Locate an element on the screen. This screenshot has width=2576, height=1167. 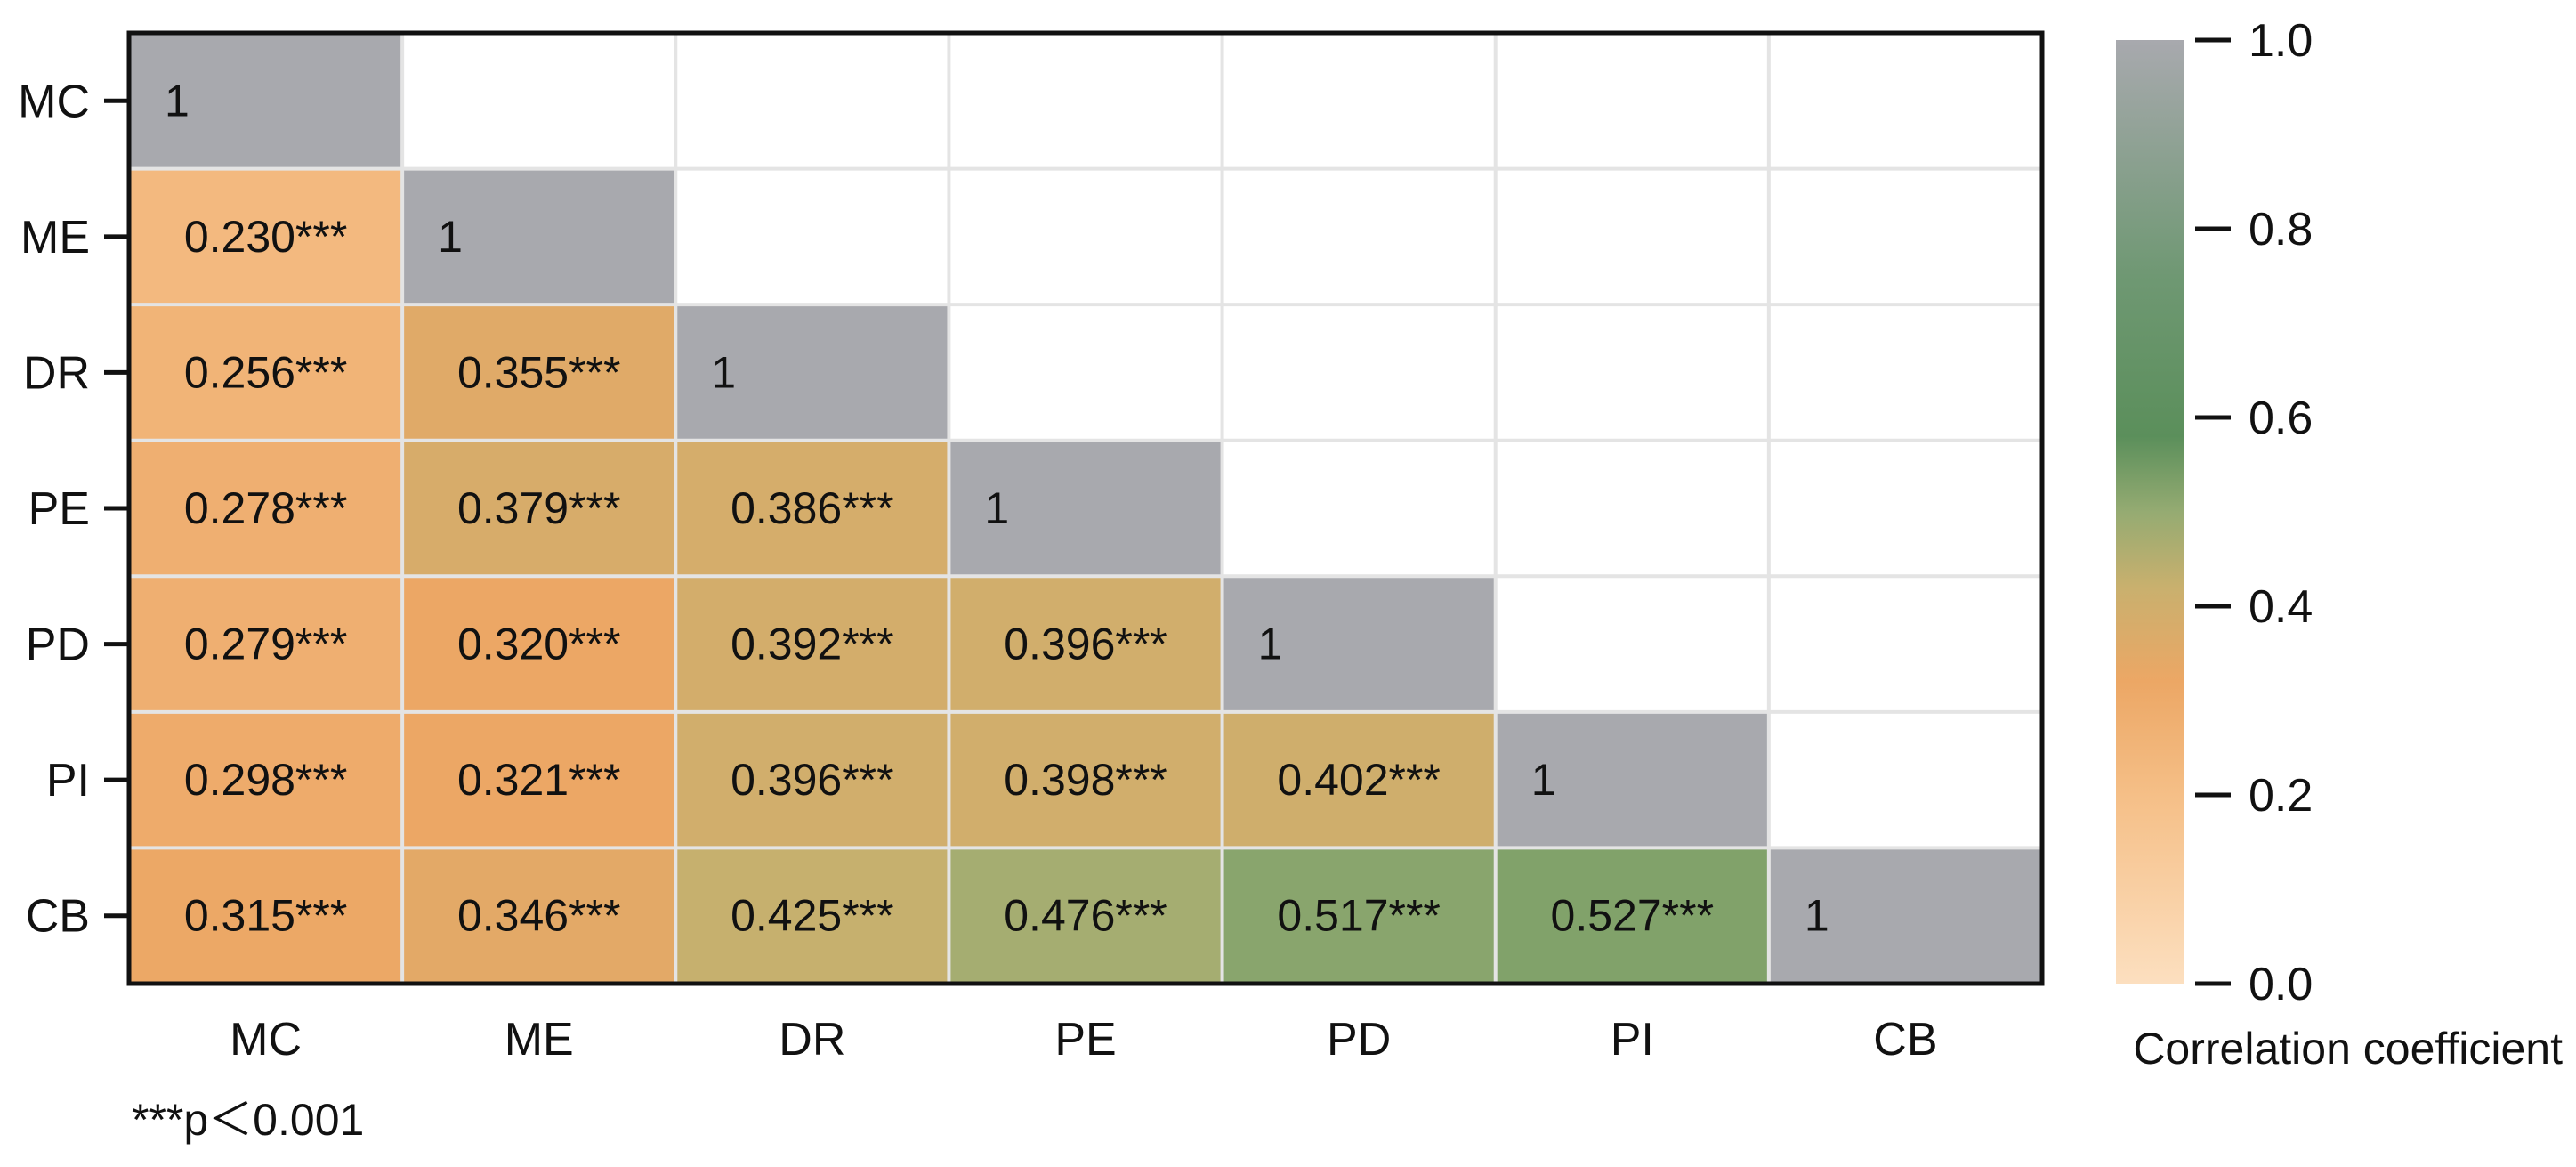
heatmap-cell-cb-mc is located at coordinates (266, 916).